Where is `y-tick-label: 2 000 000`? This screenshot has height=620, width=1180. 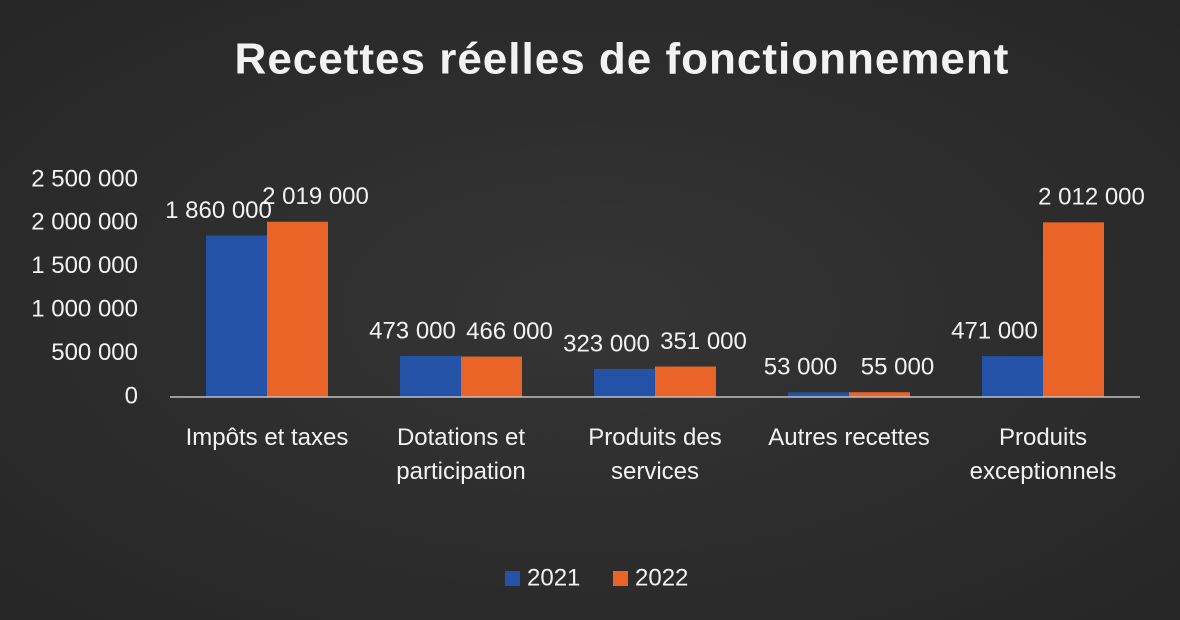 y-tick-label: 2 000 000 is located at coordinates (84, 222).